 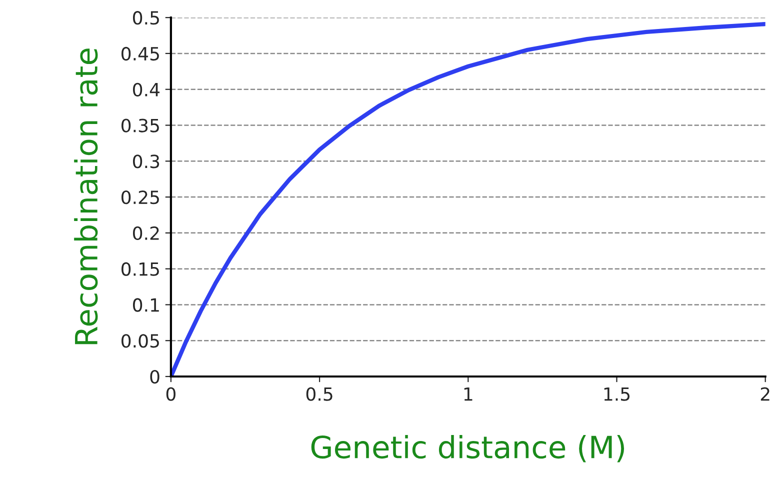 What do you see at coordinates (467, 448) in the screenshot?
I see `x-axis-title: Genetic distance (M)` at bounding box center [467, 448].